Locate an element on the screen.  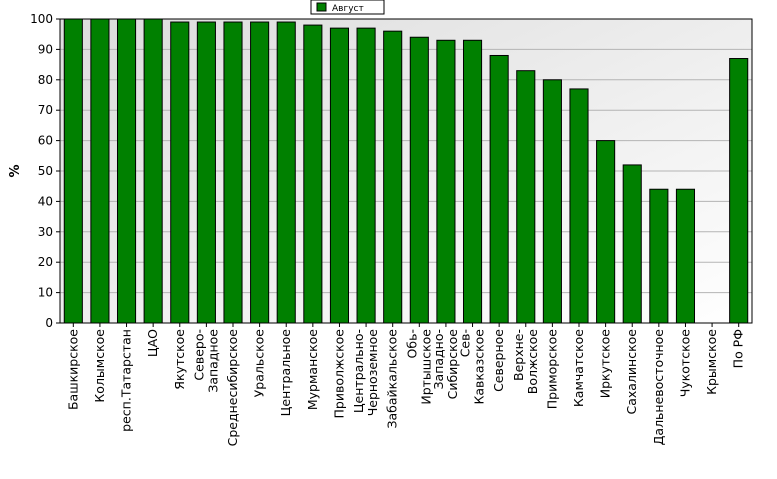
x-category-label: Иртышское is located at coordinates (425, 367).